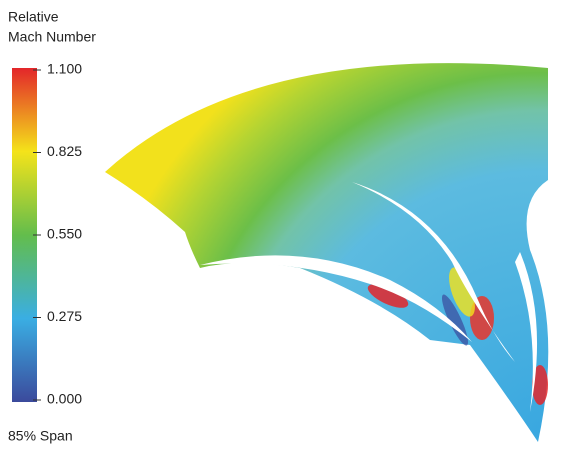 The height and width of the screenshot is (449, 584). Describe the element at coordinates (64, 399) in the screenshot. I see `tick-label: 0.000` at that location.